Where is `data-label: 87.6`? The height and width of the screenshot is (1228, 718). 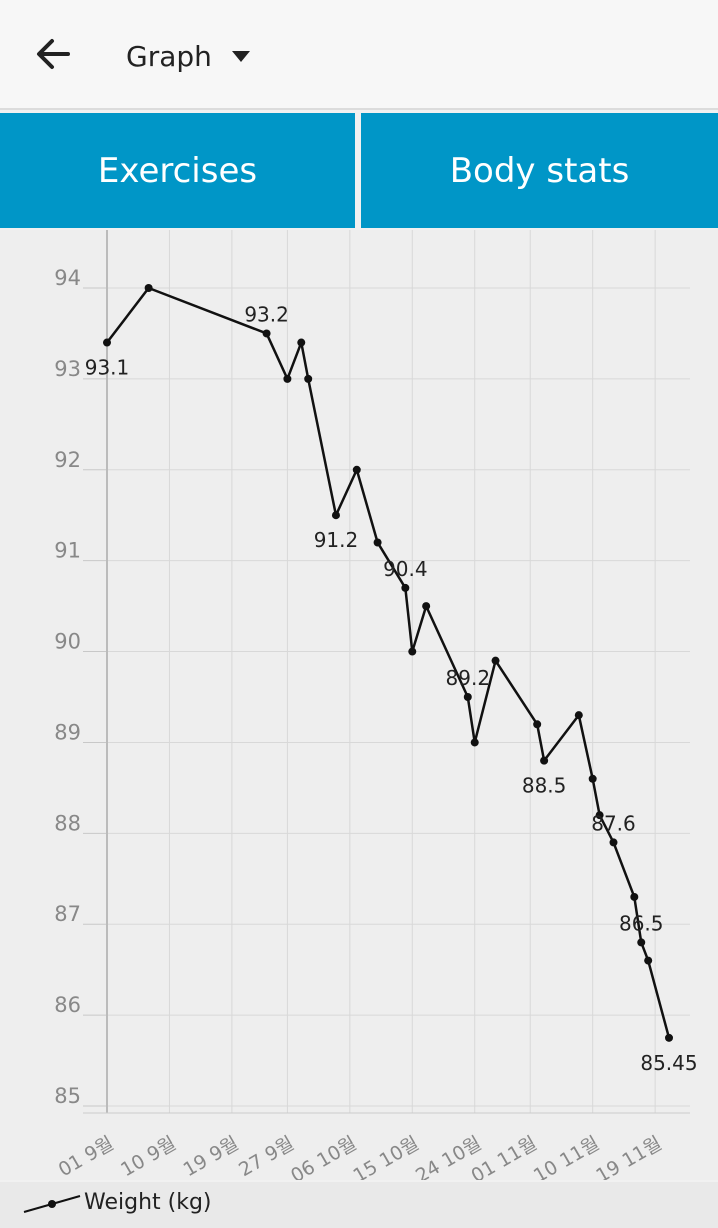
data-label: 87.6 is located at coordinates (613, 823).